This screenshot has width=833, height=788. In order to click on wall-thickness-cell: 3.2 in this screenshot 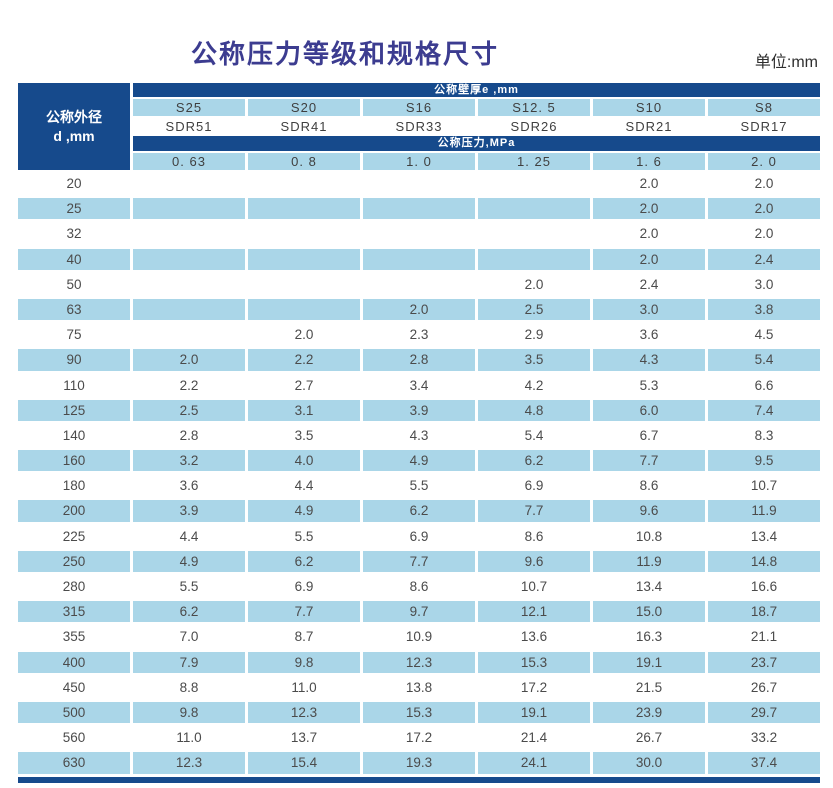, I will do `click(189, 461)`.